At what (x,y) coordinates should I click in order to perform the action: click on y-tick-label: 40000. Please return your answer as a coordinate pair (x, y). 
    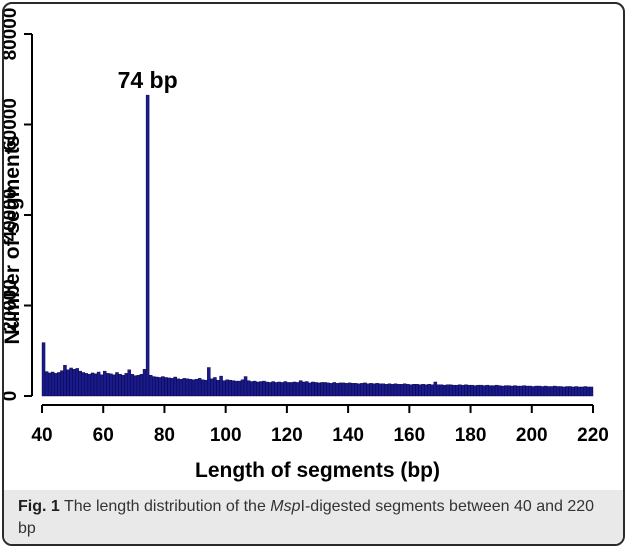
    Looking at the image, I should click on (12, 215).